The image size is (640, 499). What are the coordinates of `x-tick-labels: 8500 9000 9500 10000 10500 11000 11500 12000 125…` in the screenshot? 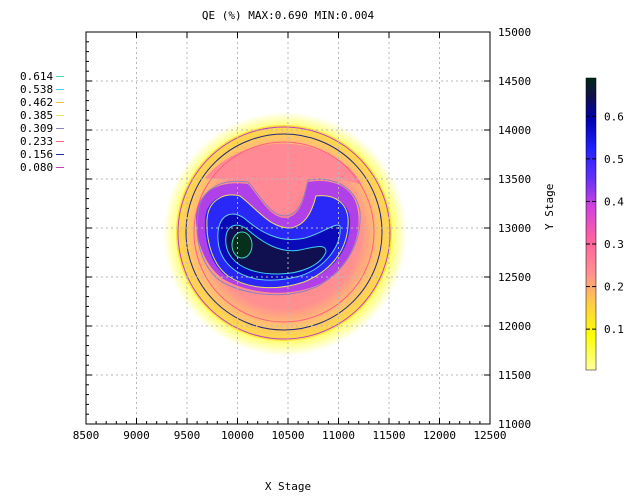 It's located at (290, 435).